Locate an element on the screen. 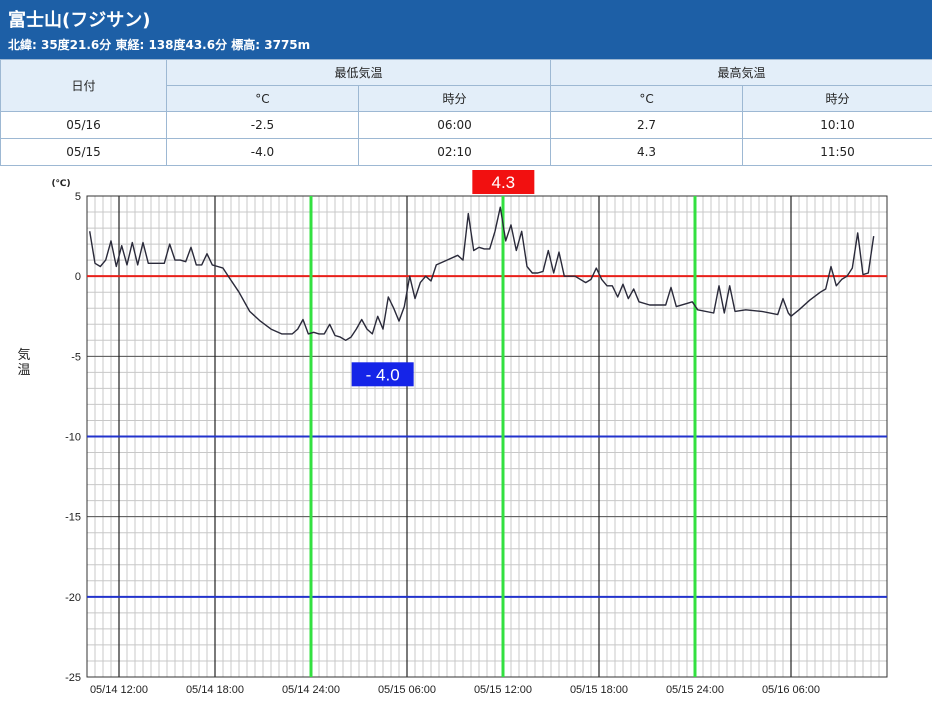 The image size is (932, 724). row-max-time: 11:50 is located at coordinates (837, 152).